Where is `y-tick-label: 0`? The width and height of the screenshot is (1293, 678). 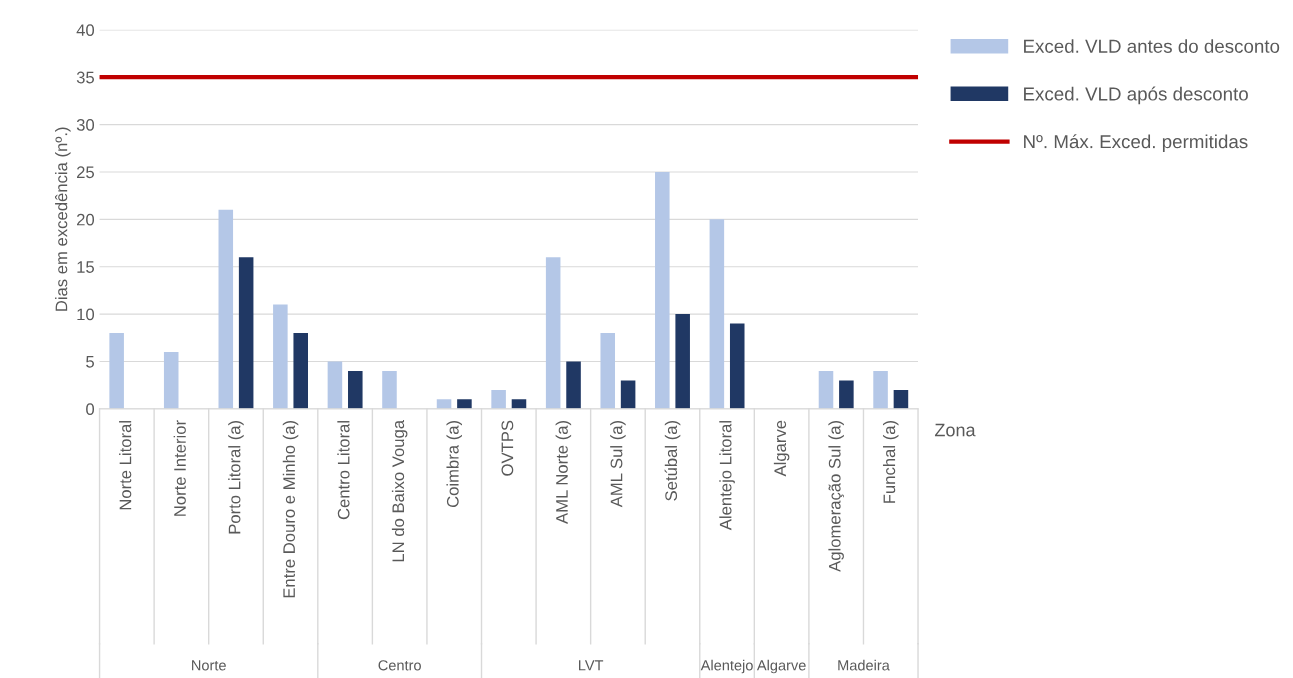
y-tick-label: 0 is located at coordinates (90, 409).